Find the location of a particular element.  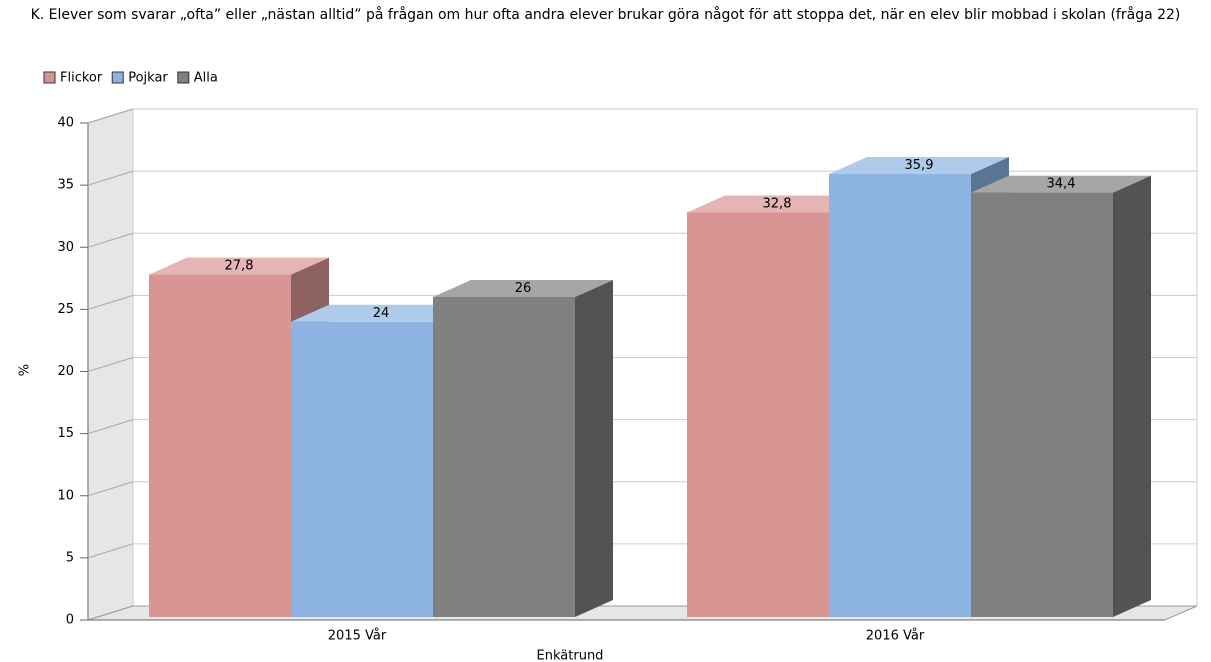

y-tick-label: 35 is located at coordinates (65, 185).